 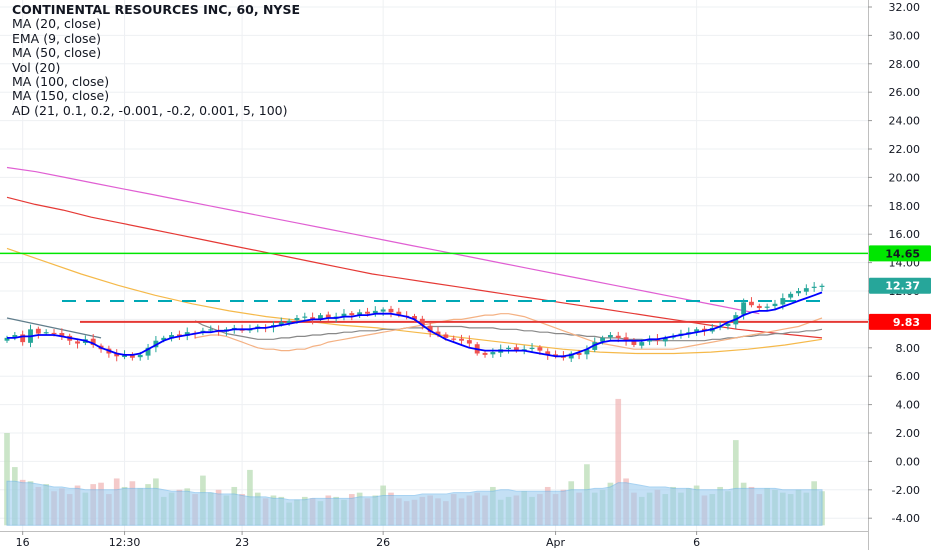 What do you see at coordinates (383, 542) in the screenshot?
I see `xtick-label: 26` at bounding box center [383, 542].